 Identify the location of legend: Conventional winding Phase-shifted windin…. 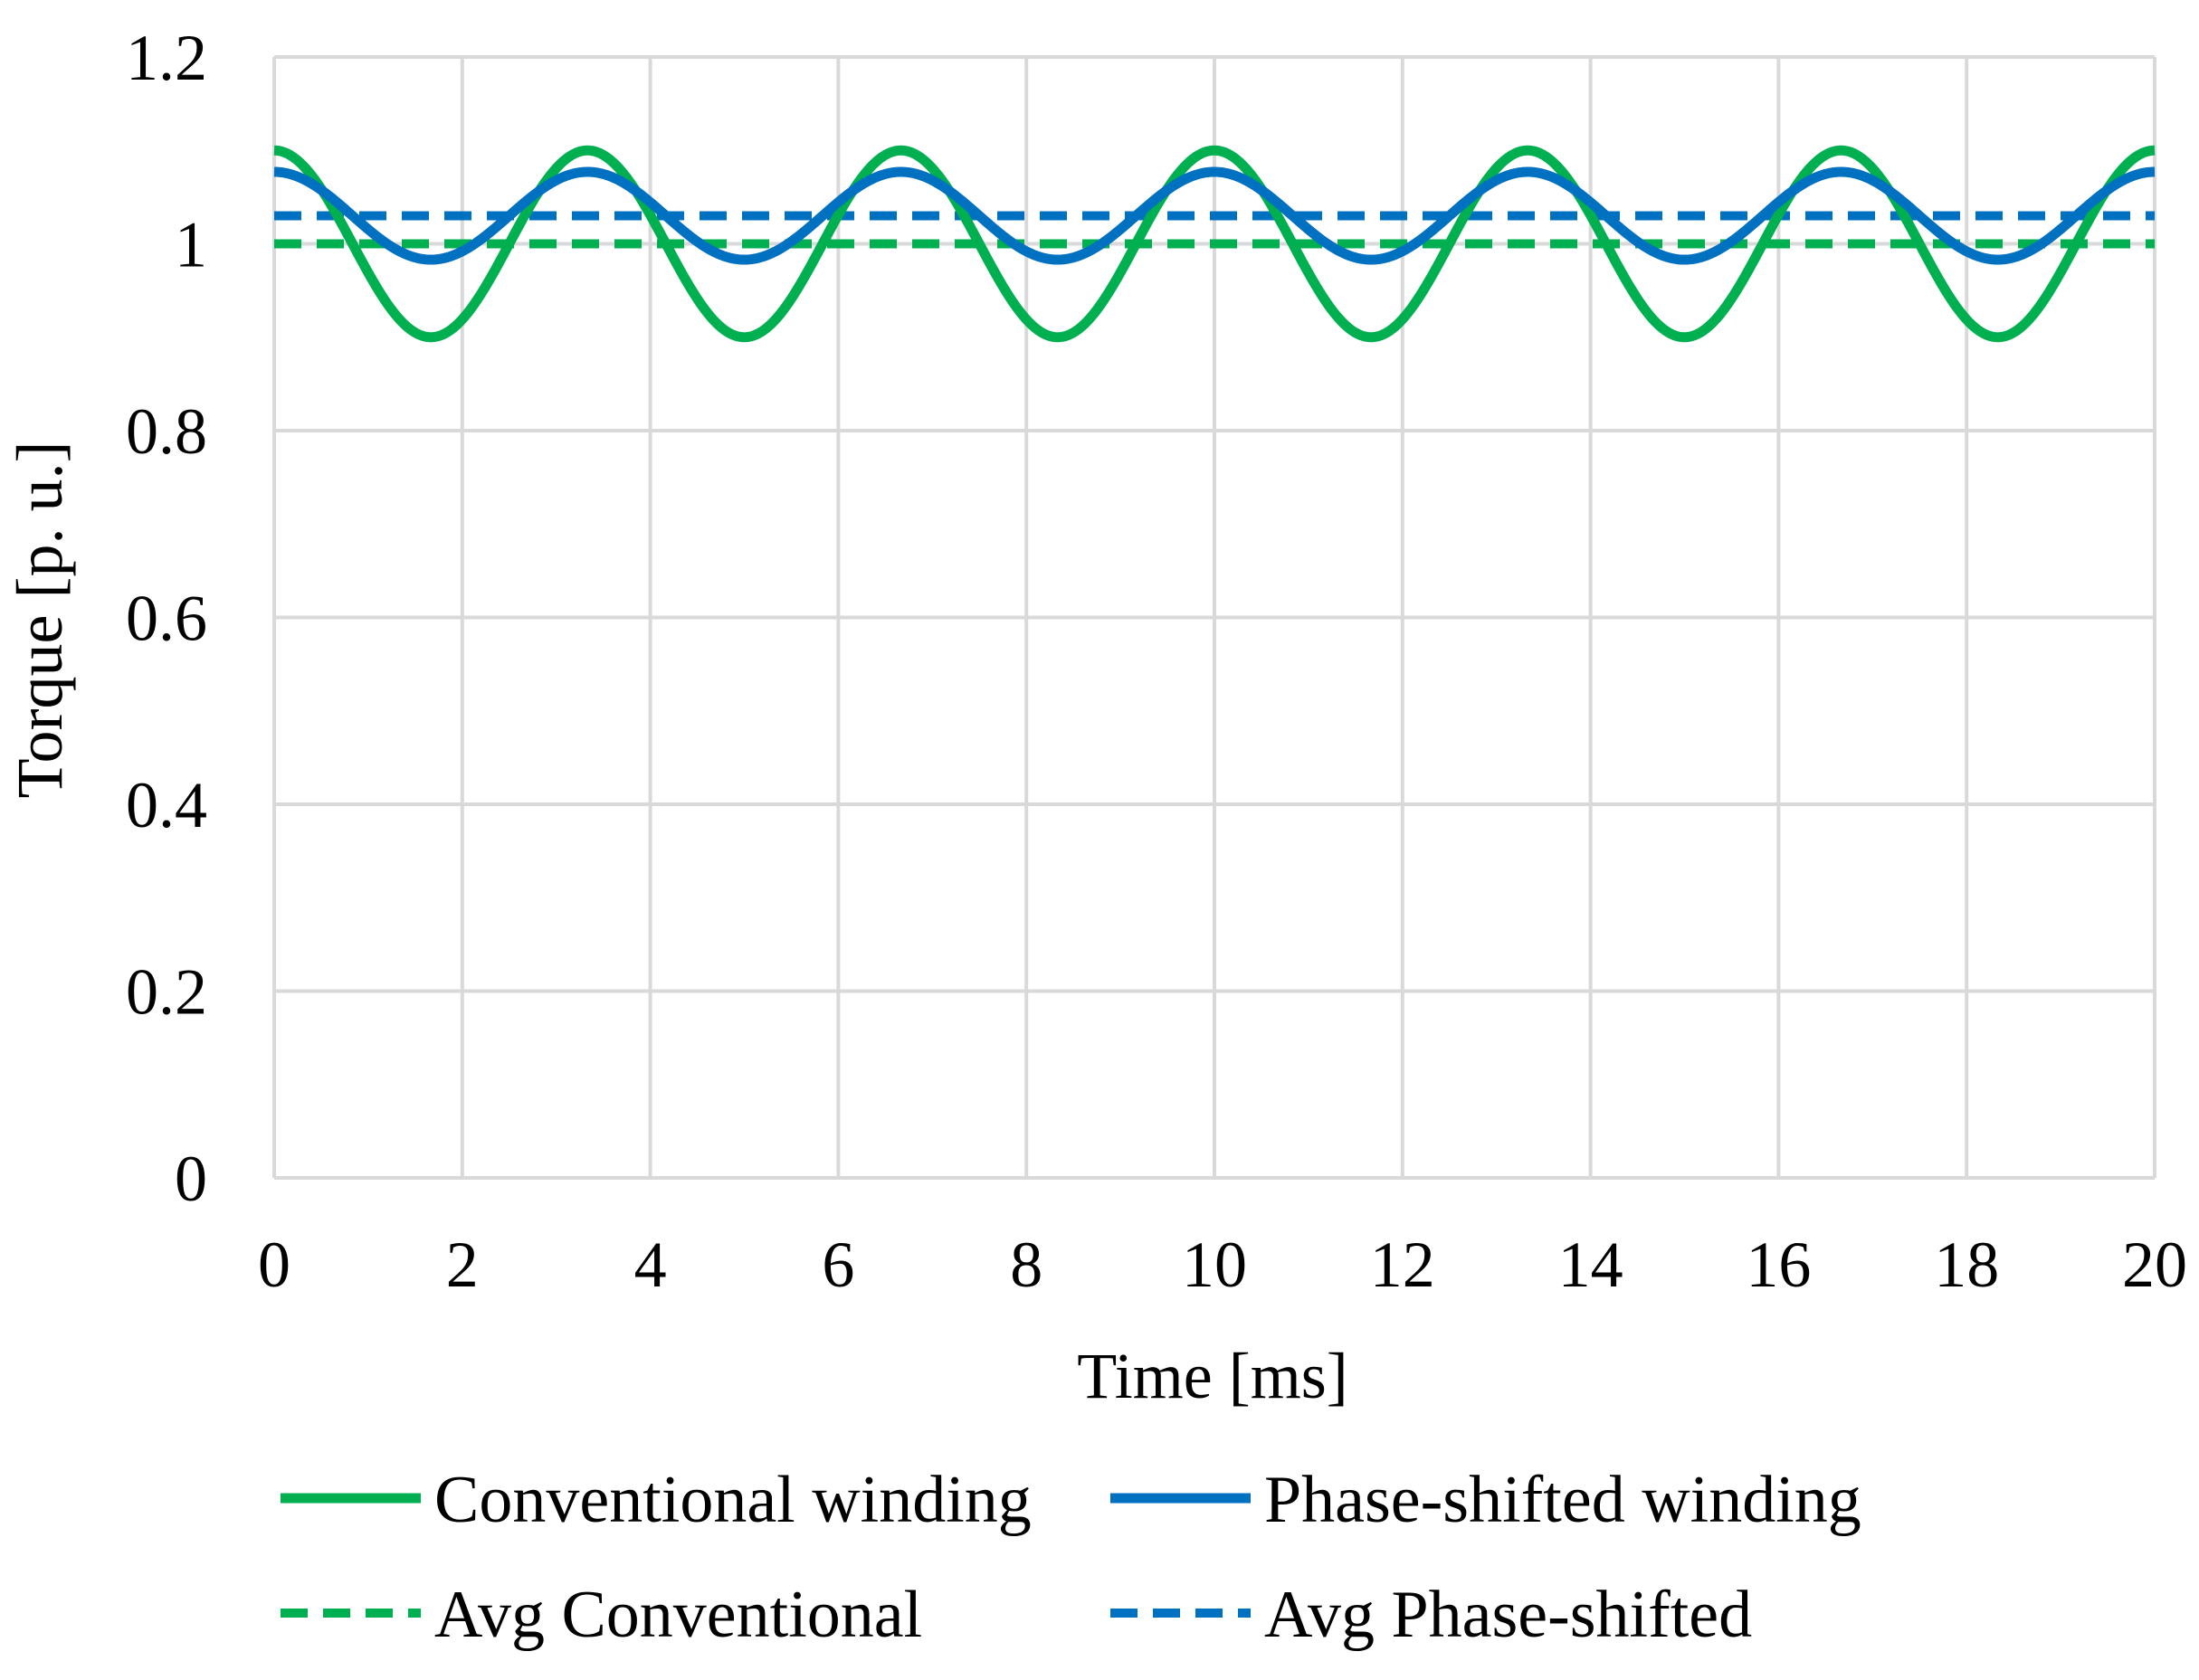
(1071, 1557).